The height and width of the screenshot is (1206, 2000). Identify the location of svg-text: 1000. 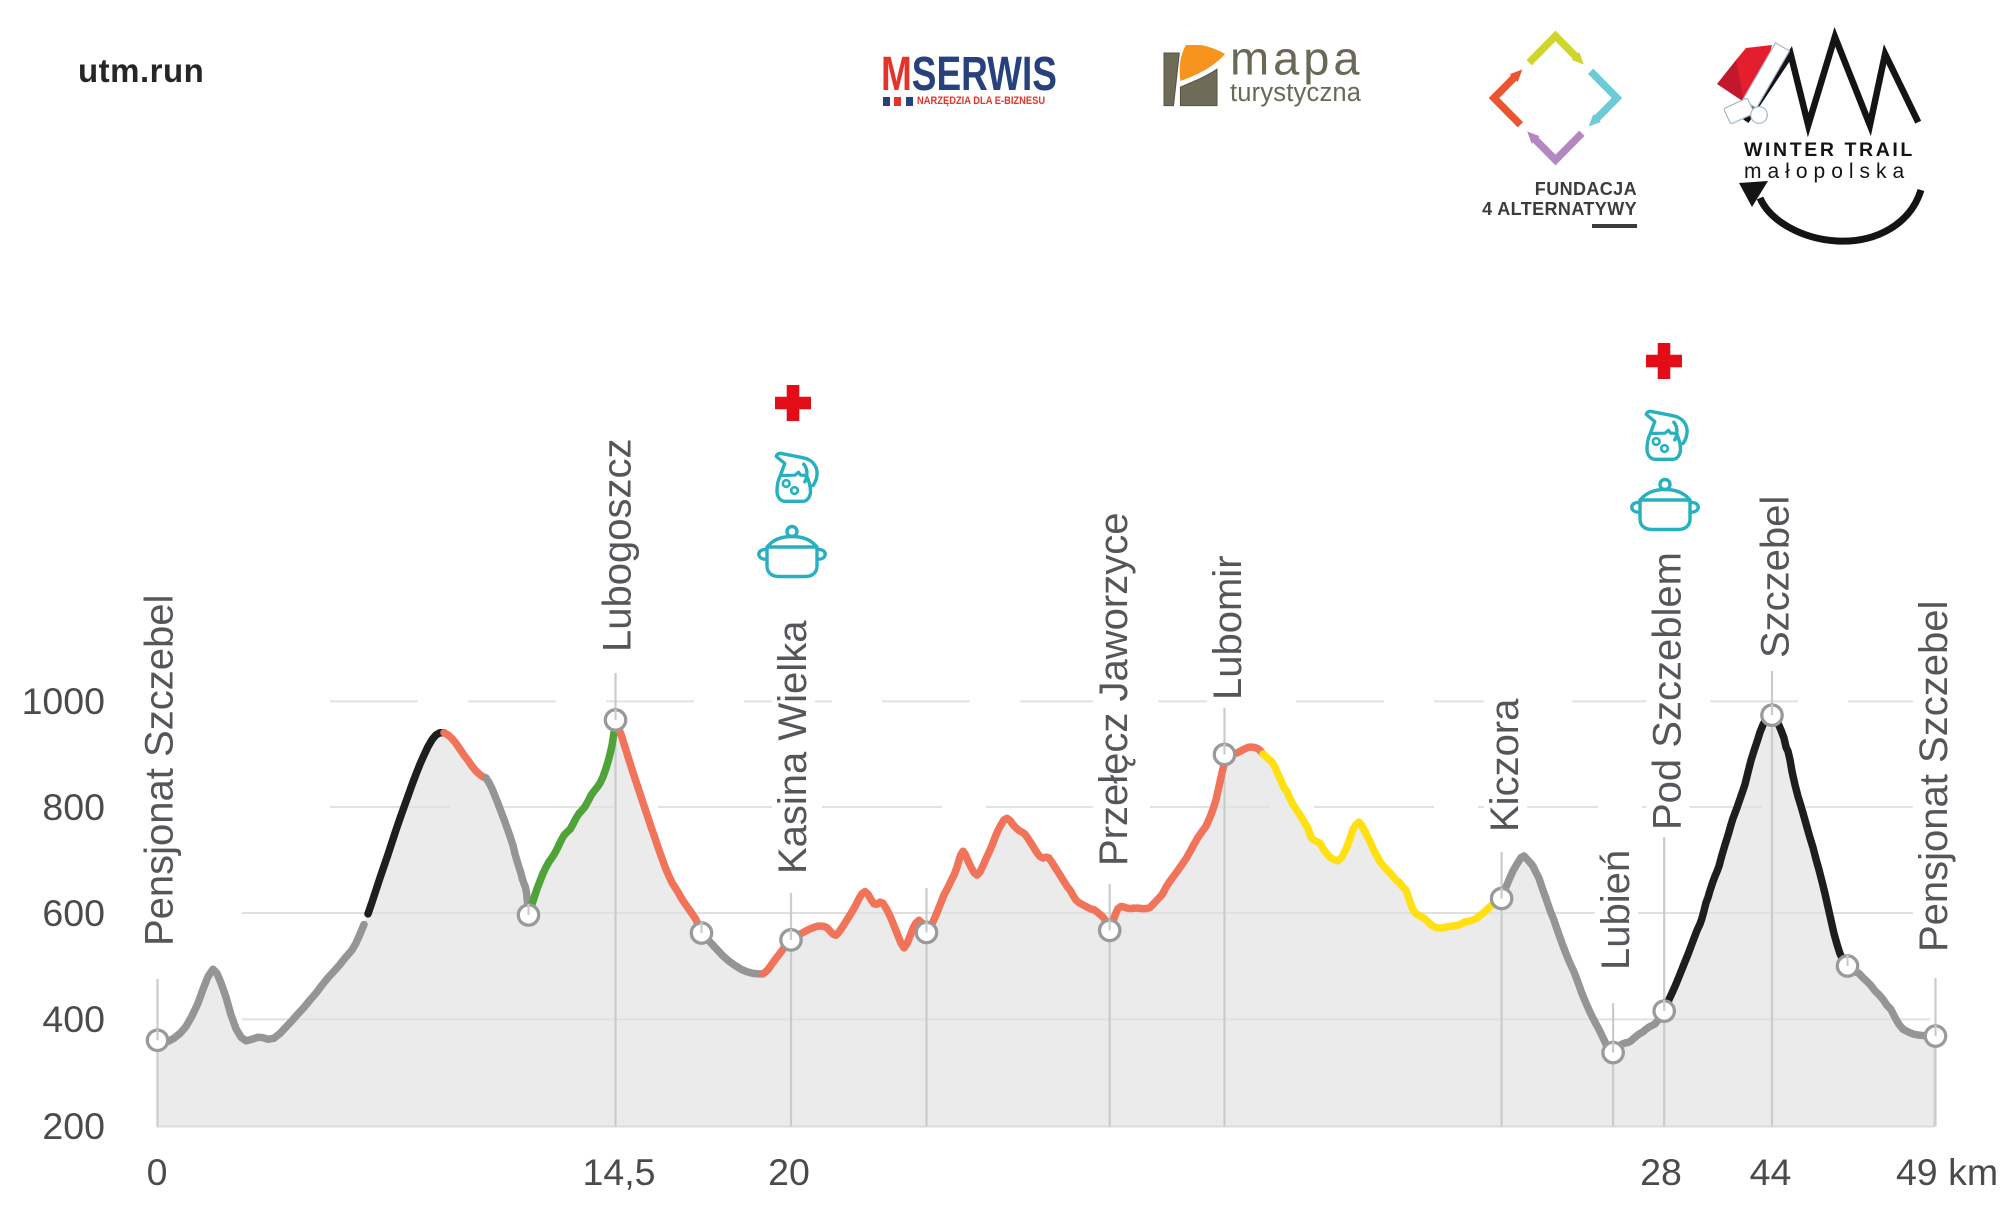
(63, 701).